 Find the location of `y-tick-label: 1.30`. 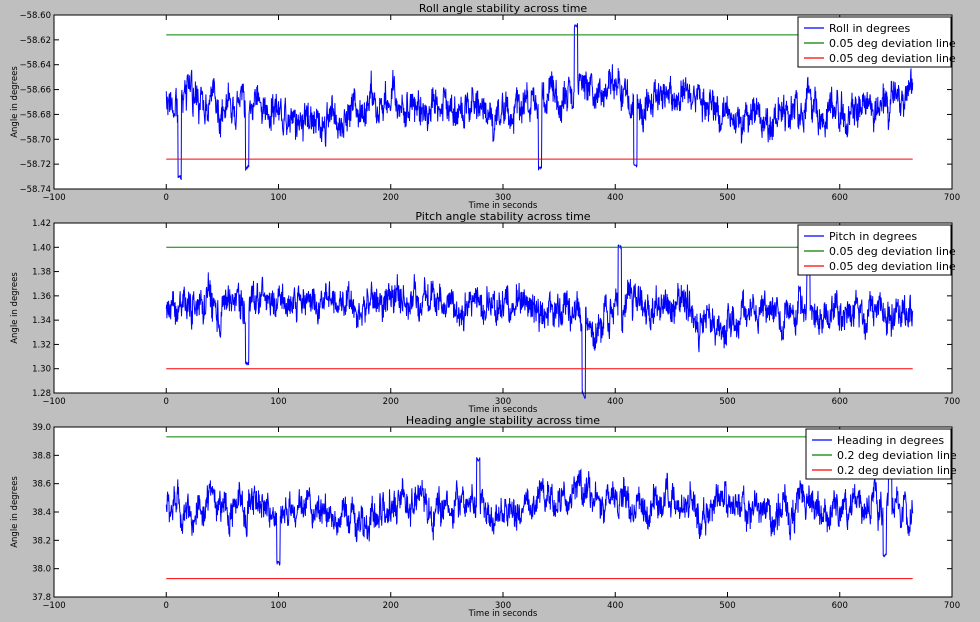

y-tick-label: 1.30 is located at coordinates (41, 370).